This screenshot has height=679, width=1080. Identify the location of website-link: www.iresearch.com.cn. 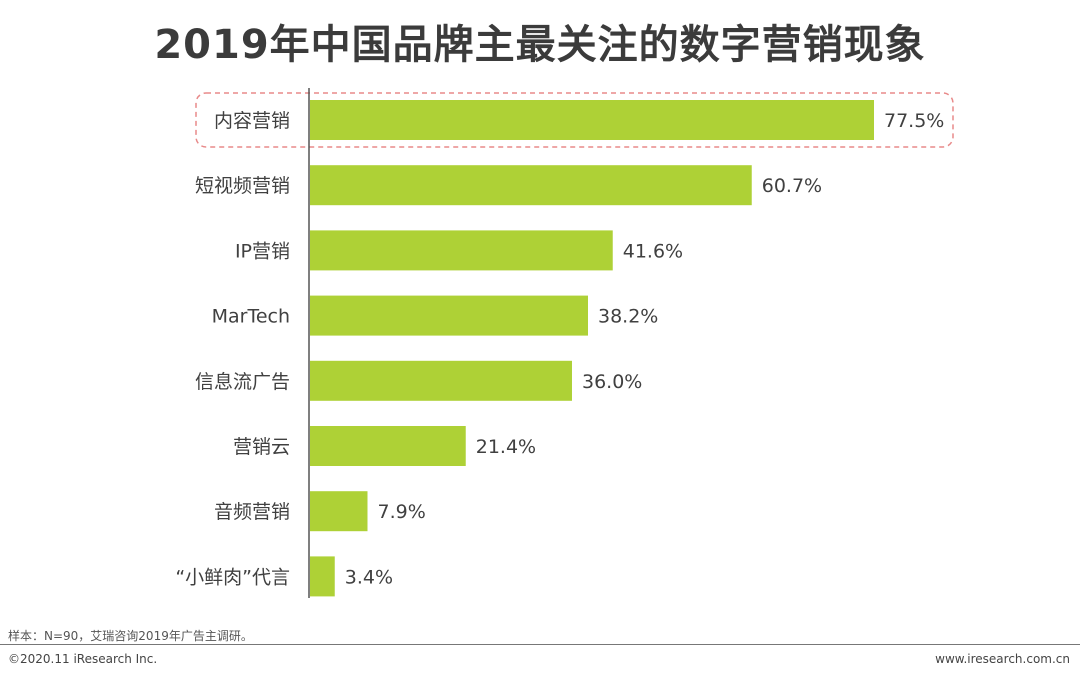
(1002, 659).